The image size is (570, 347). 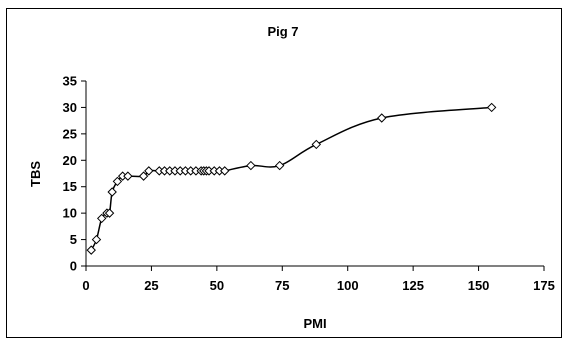 What do you see at coordinates (70, 160) in the screenshot?
I see `y-tick-label: 20` at bounding box center [70, 160].